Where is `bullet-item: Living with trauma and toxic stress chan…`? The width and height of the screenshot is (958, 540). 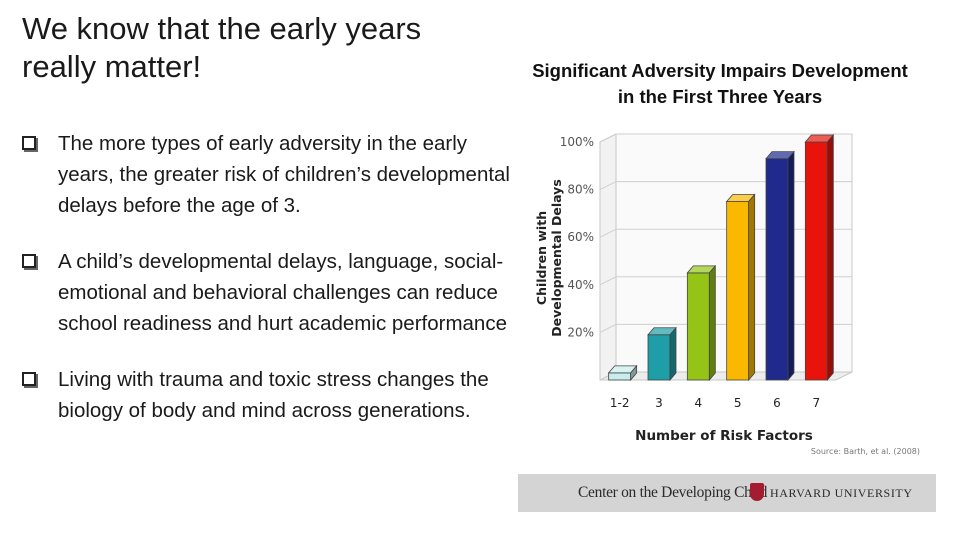 bullet-item: Living with trauma and toxic stress chan… is located at coordinates (267, 395).